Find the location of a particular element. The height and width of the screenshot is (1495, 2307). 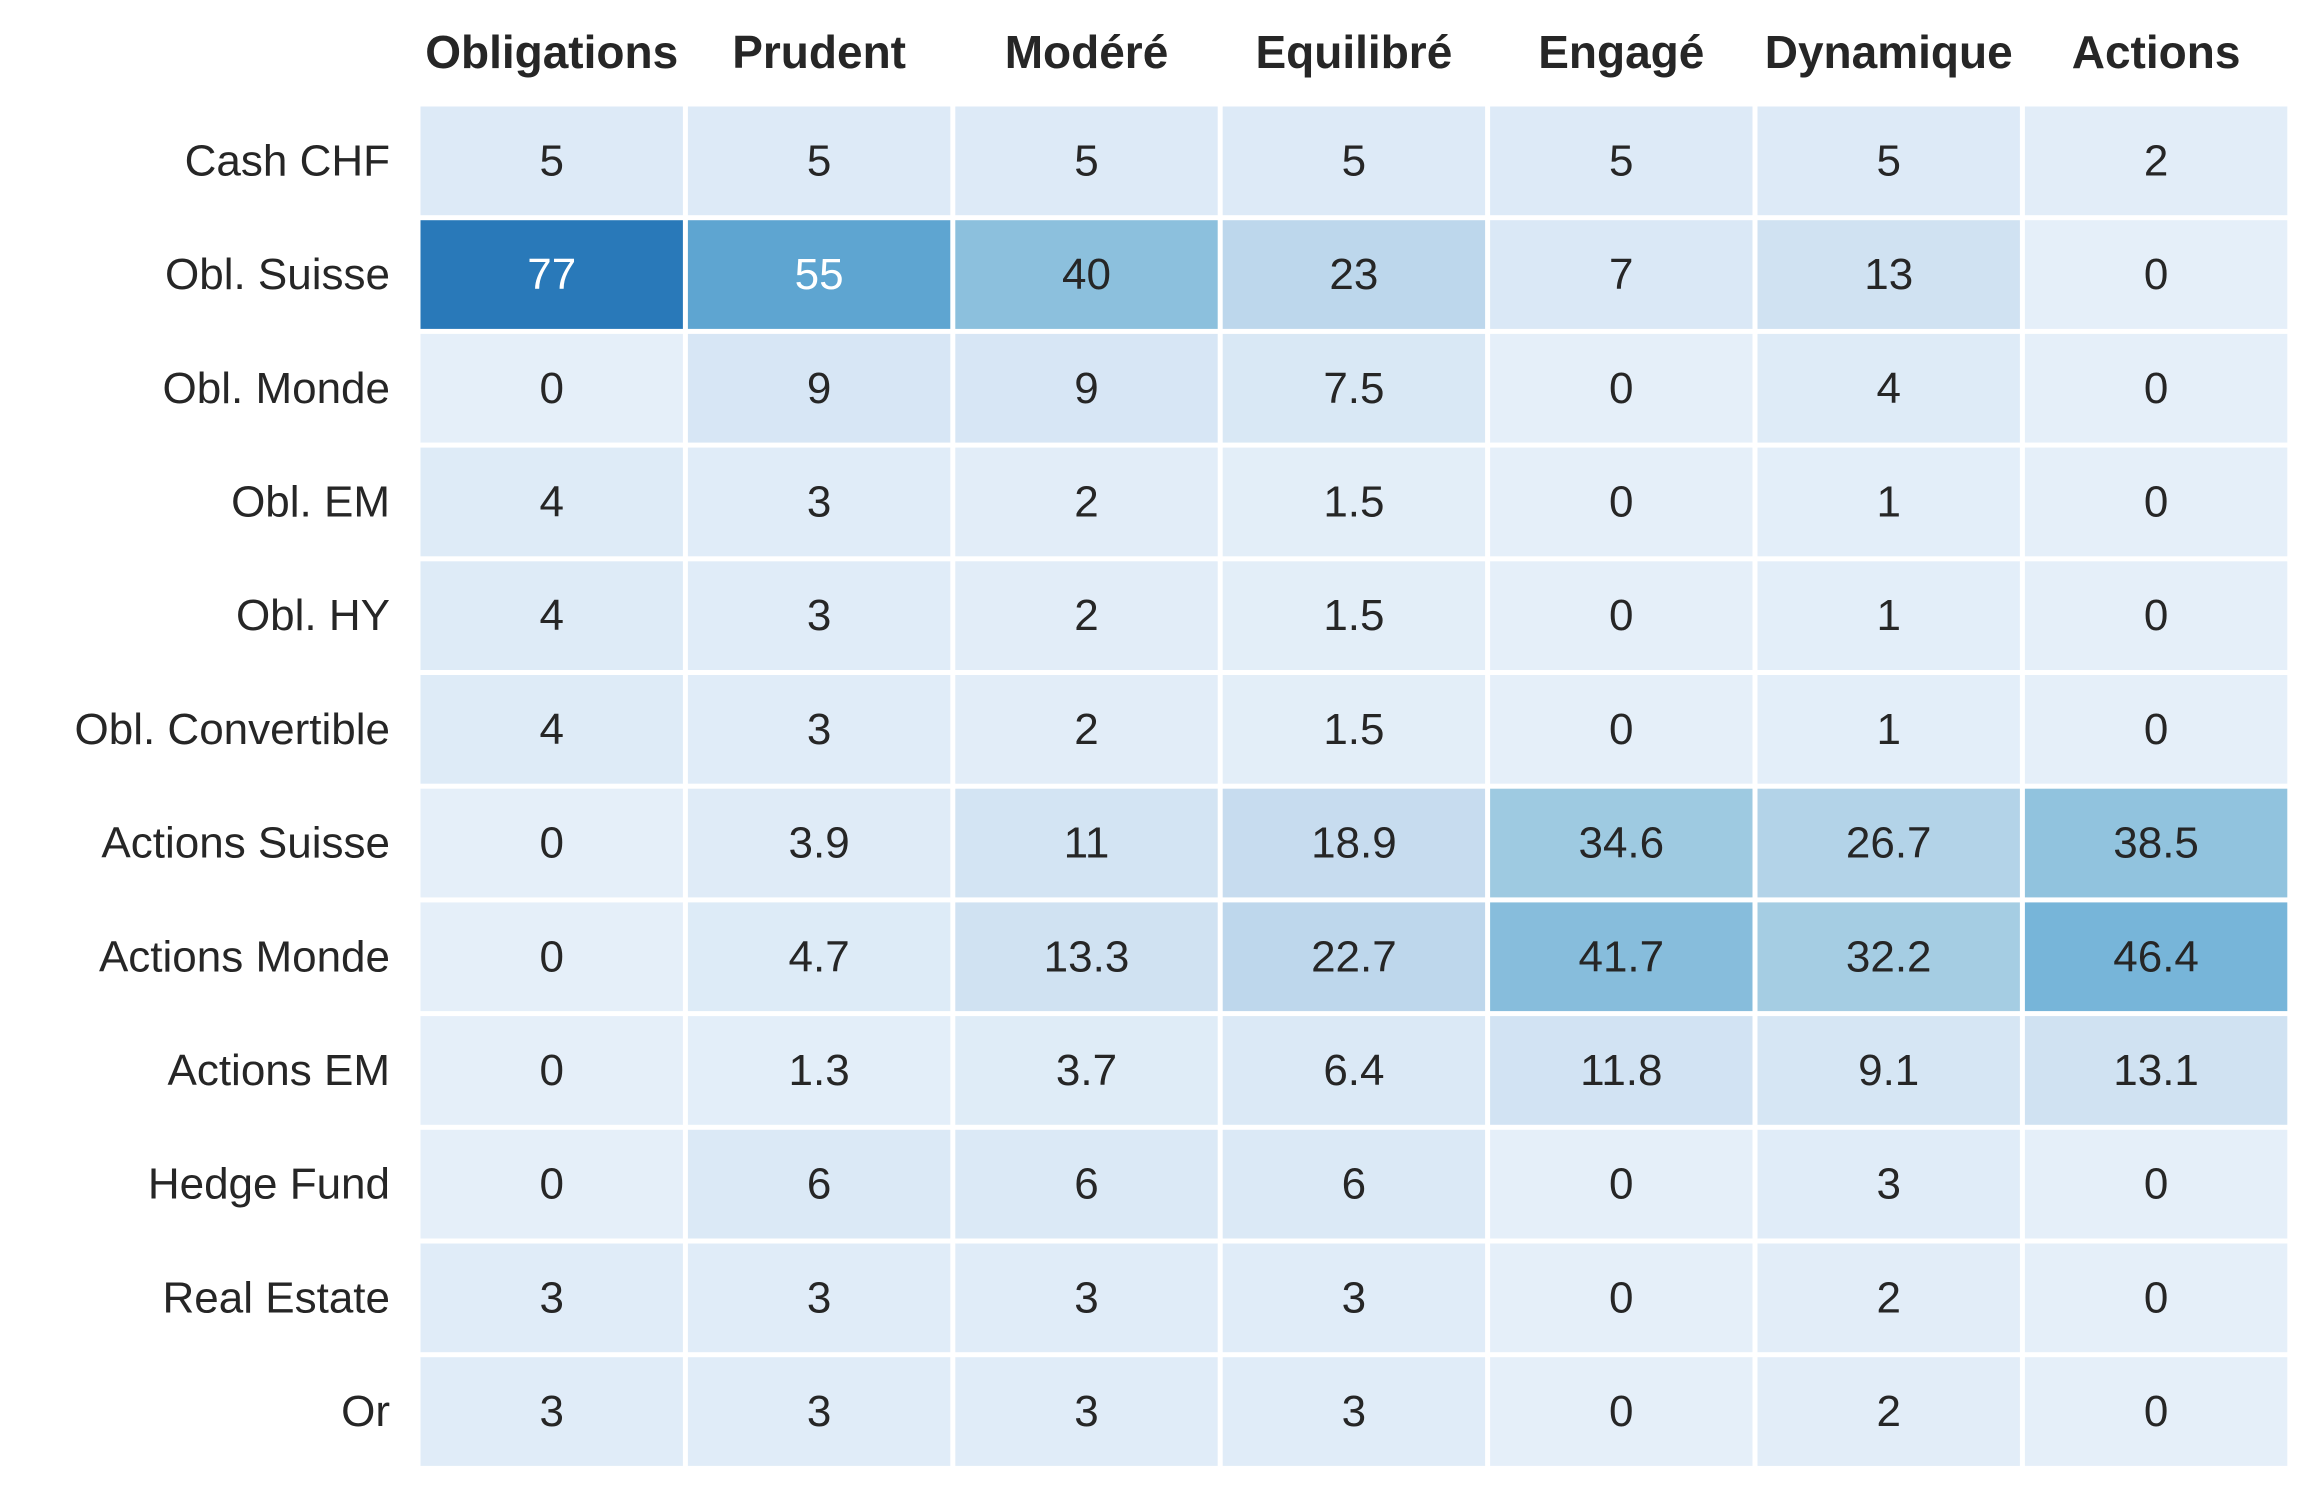

heatmap-cell-actions-em-prudent is located at coordinates (819, 1070).